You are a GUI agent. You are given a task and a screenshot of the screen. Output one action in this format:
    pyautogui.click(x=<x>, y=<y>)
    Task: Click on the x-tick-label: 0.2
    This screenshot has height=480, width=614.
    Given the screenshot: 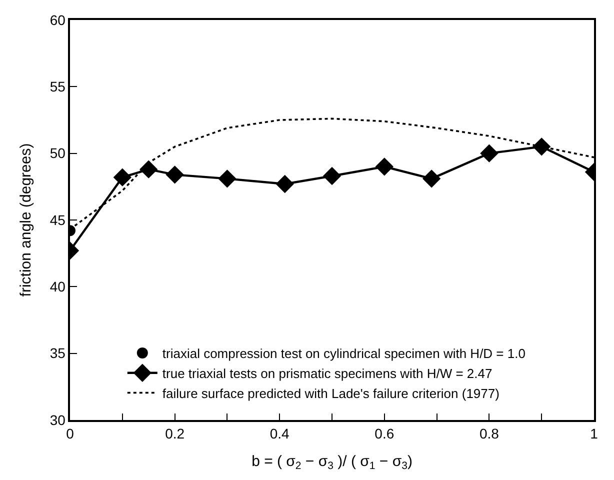 What is the action you would take?
    pyautogui.click(x=175, y=434)
    